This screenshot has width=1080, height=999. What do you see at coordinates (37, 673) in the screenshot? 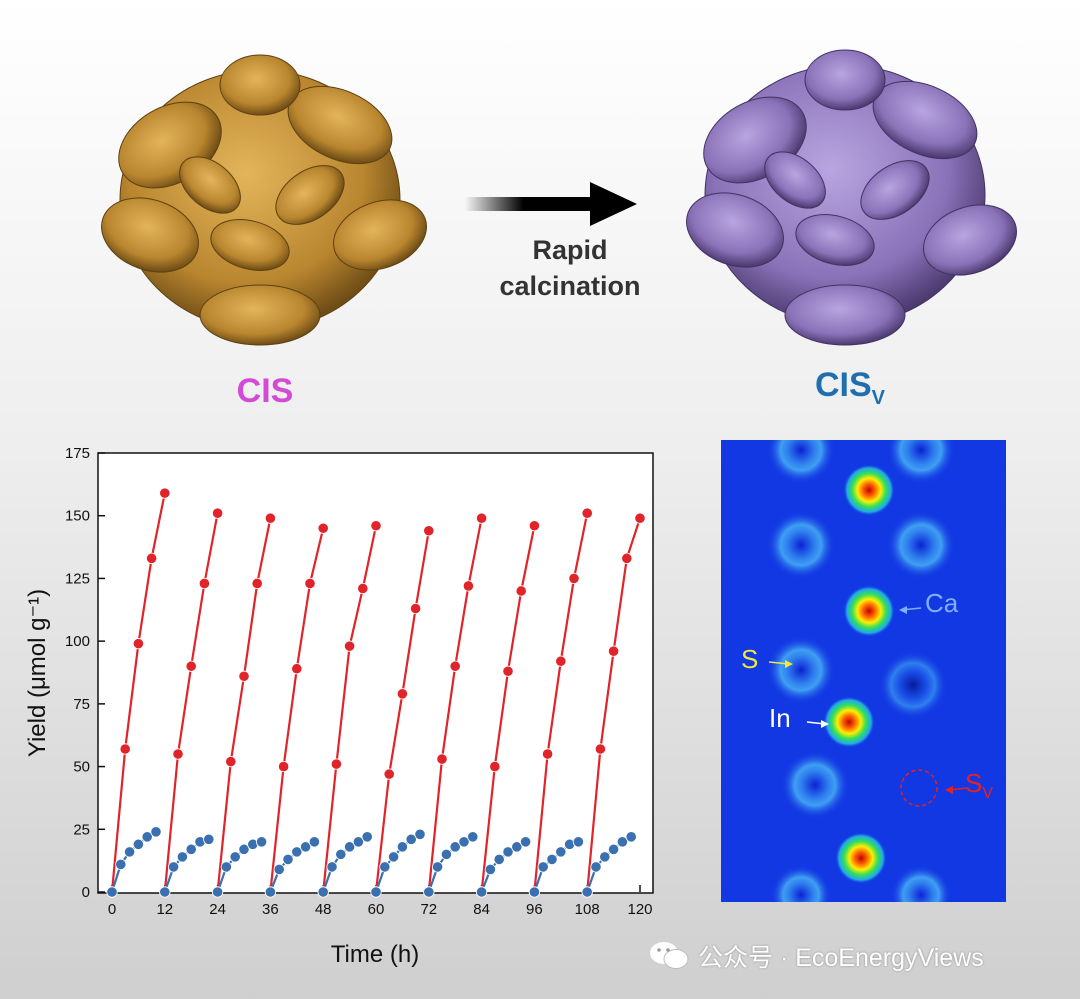
I see `y-axis-label: Yield (μmol g⁻¹)` at bounding box center [37, 673].